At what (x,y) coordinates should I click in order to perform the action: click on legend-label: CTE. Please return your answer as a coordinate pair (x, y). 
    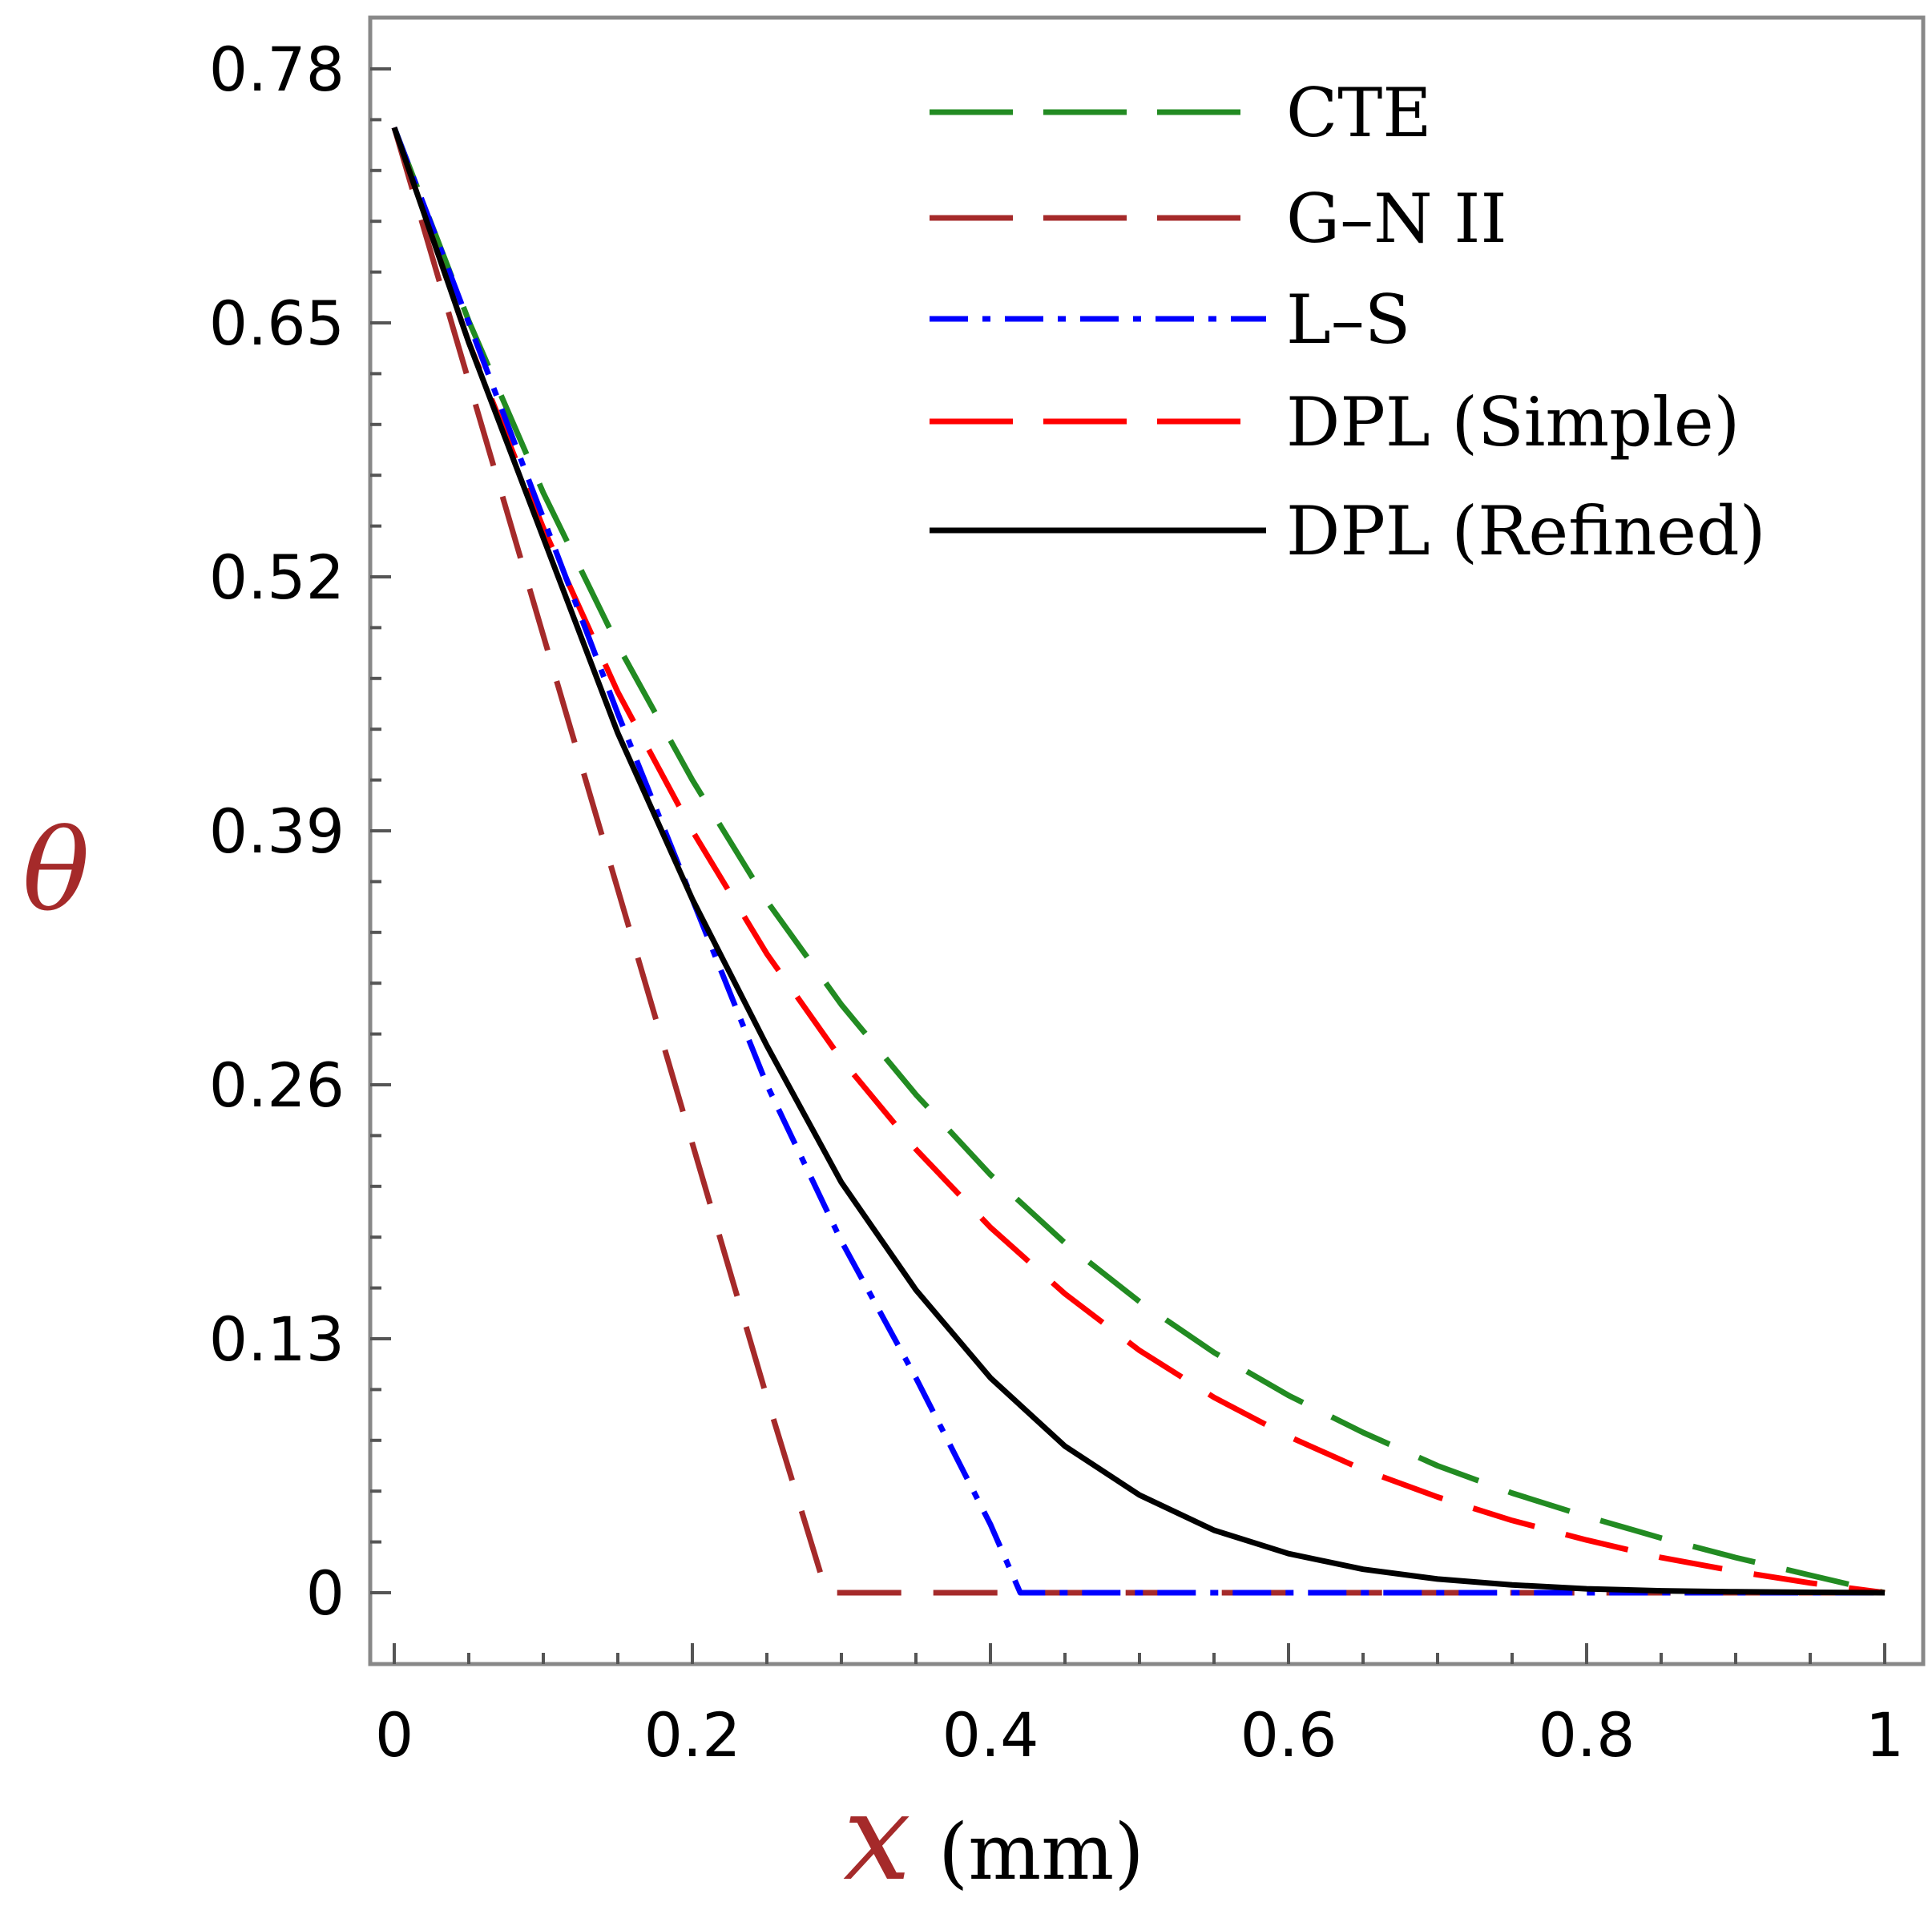
    Looking at the image, I should click on (1359, 113).